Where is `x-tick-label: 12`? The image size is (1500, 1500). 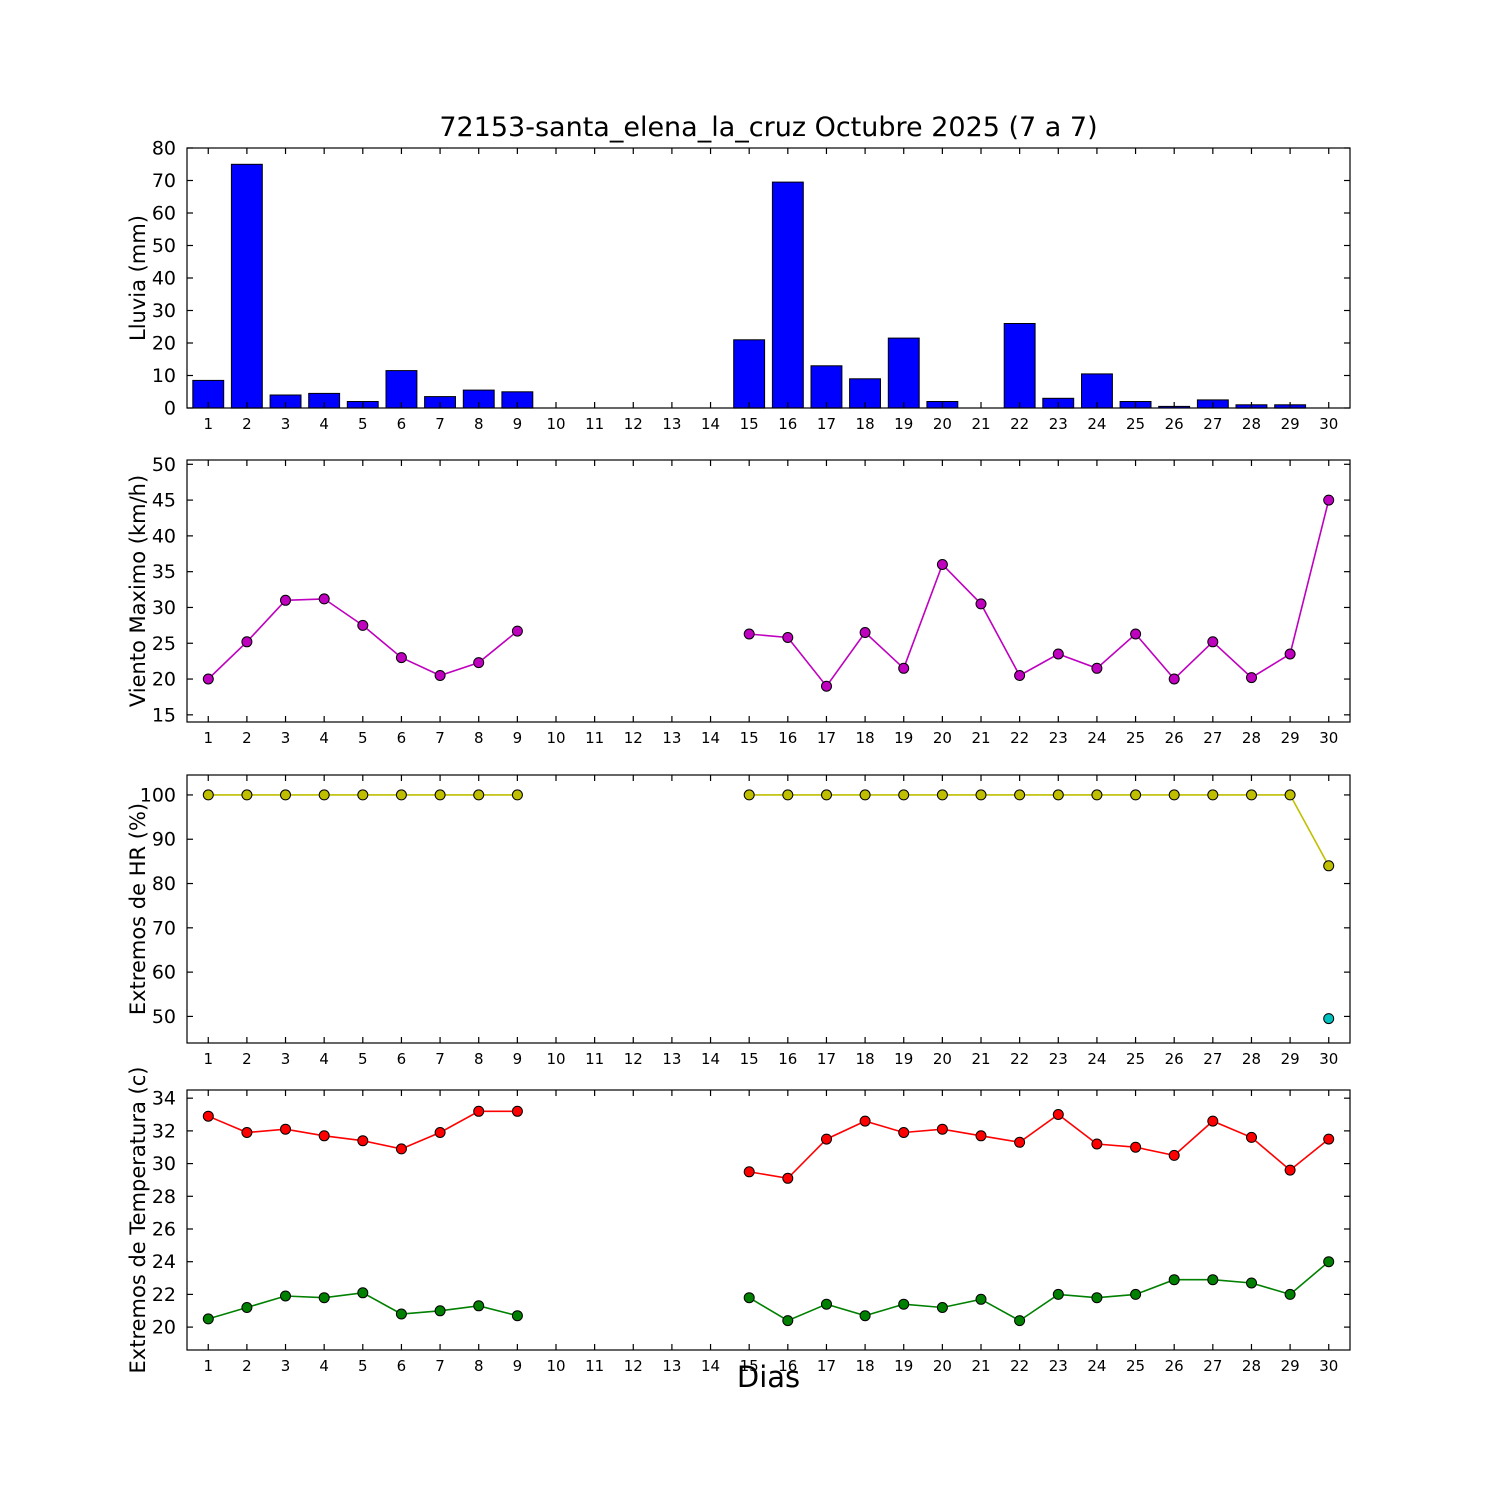
x-tick-label: 12 is located at coordinates (633, 424).